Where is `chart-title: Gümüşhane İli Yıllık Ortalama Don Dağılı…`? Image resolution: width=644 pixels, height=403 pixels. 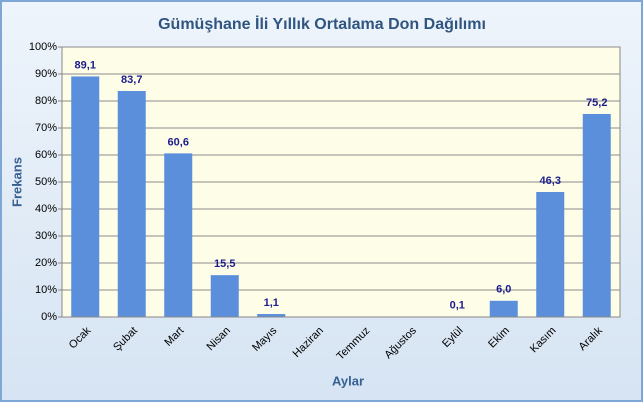 chart-title: Gümüşhane İli Yıllık Ortalama Don Dağılı… is located at coordinates (322, 24).